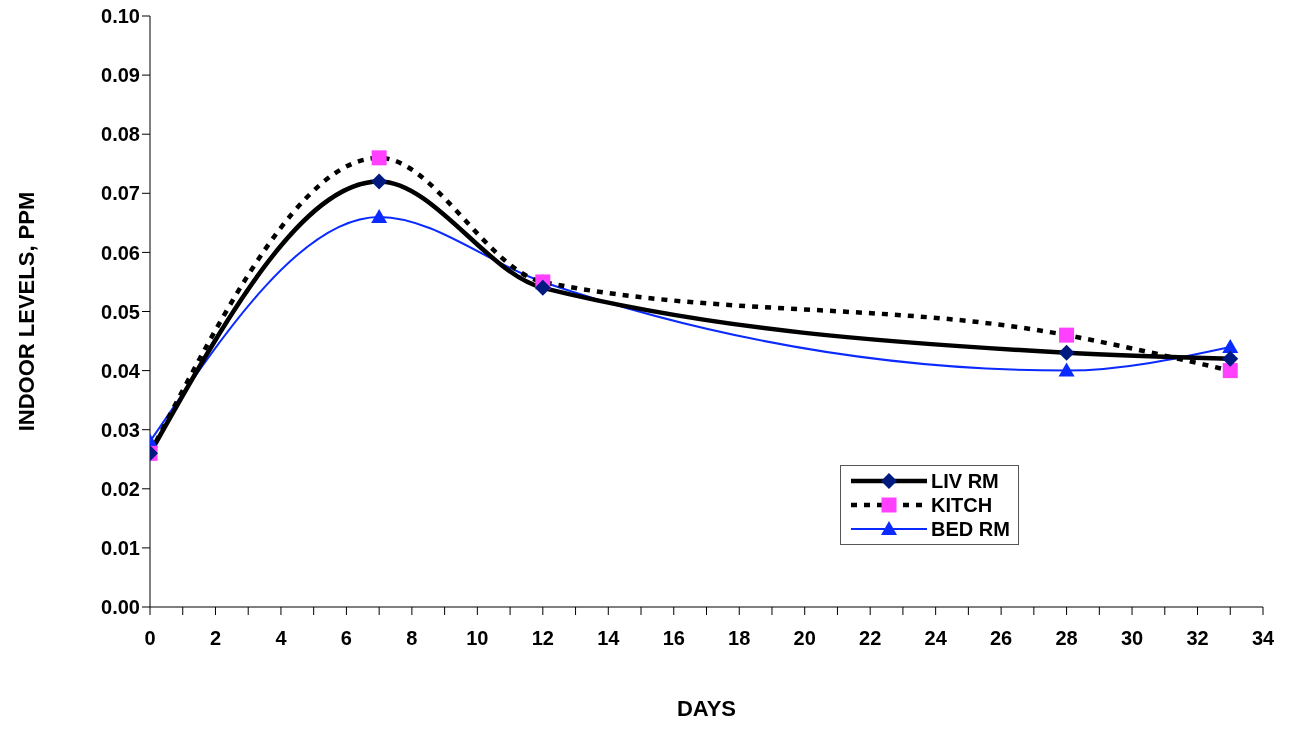  What do you see at coordinates (1197, 638) in the screenshot?
I see `x-tick-label: 32` at bounding box center [1197, 638].